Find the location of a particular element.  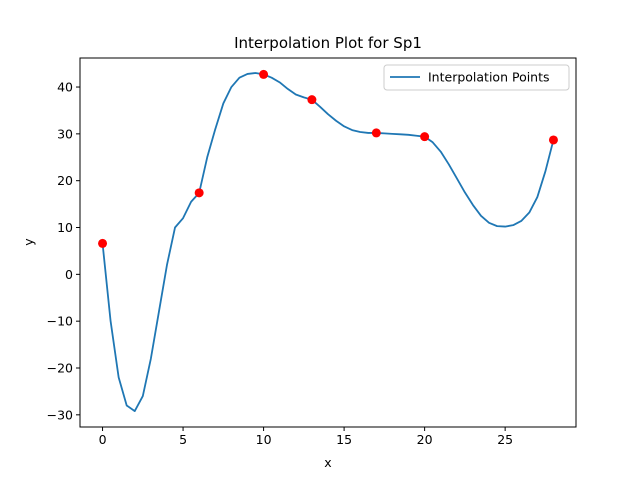

y-tick-label: 20 is located at coordinates (65, 180).